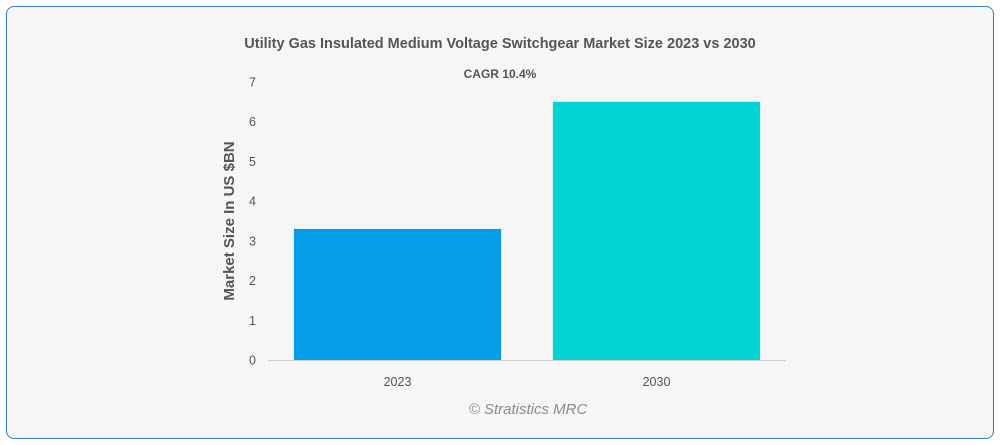 The image size is (1002, 445). What do you see at coordinates (252, 281) in the screenshot?
I see `y-tick-label: 2` at bounding box center [252, 281].